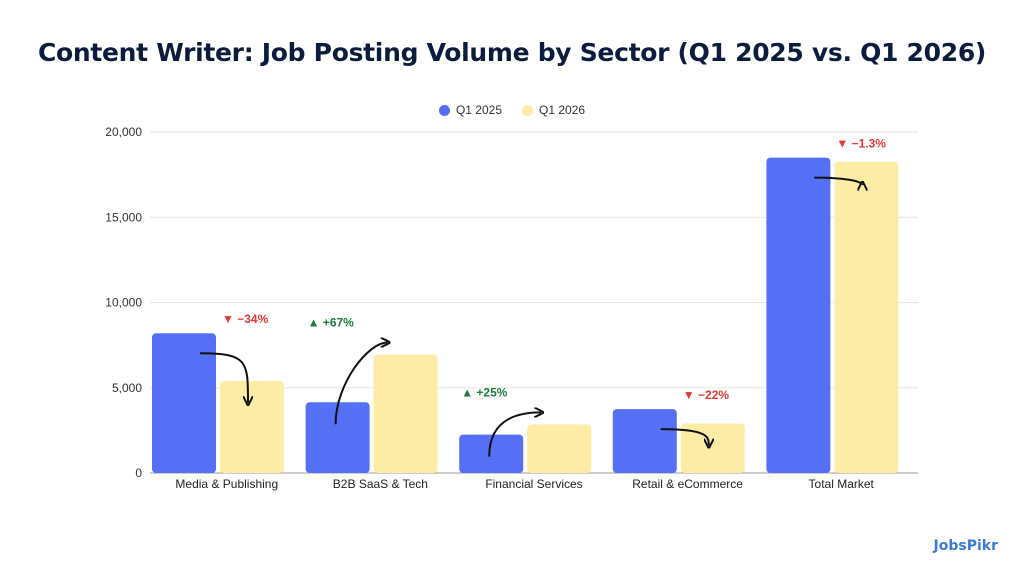  What do you see at coordinates (123, 217) in the screenshot?
I see `y-tick-label: 15,000` at bounding box center [123, 217].